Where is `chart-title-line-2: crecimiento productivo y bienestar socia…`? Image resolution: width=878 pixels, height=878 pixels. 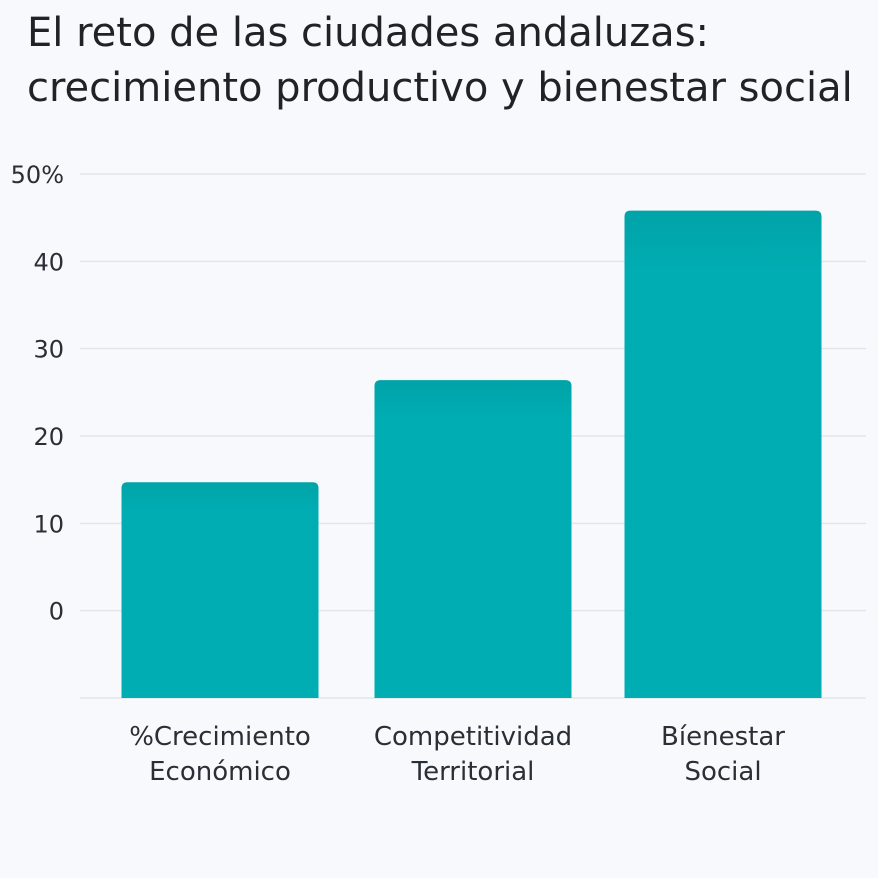
chart-title-line-2: crecimiento productivo y bienestar socia… is located at coordinates (440, 88).